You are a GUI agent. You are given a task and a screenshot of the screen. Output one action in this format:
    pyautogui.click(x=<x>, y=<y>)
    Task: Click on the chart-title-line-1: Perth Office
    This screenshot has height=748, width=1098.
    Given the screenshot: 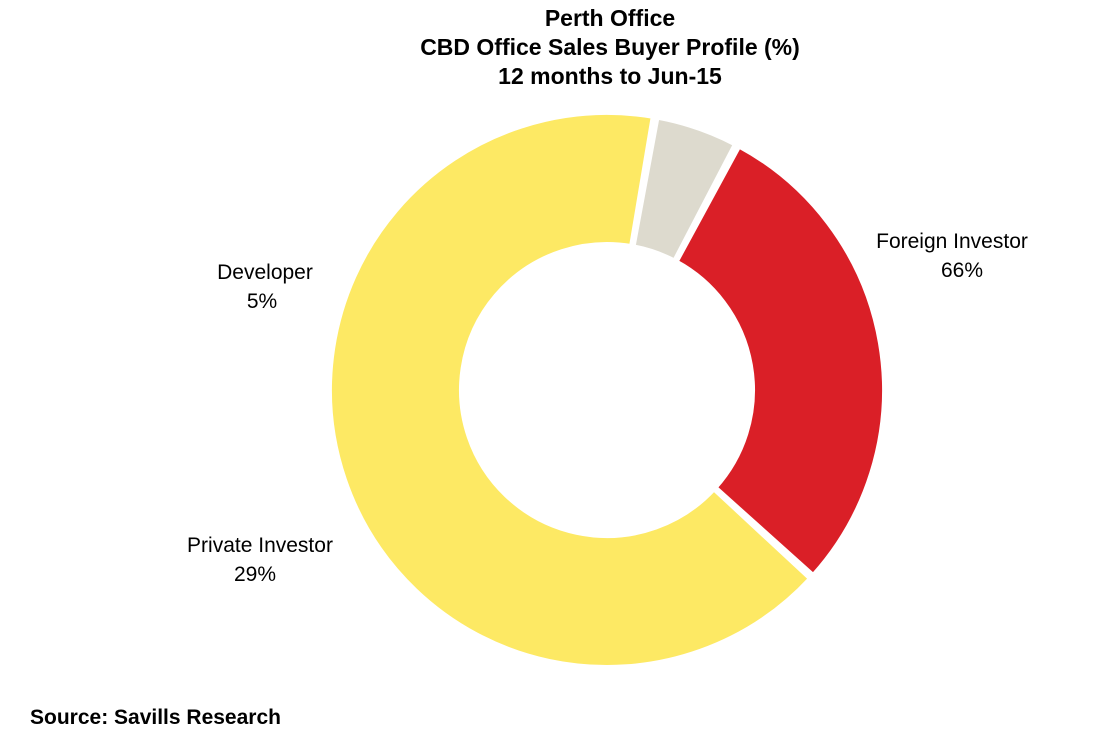 What is the action you would take?
    pyautogui.click(x=610, y=18)
    